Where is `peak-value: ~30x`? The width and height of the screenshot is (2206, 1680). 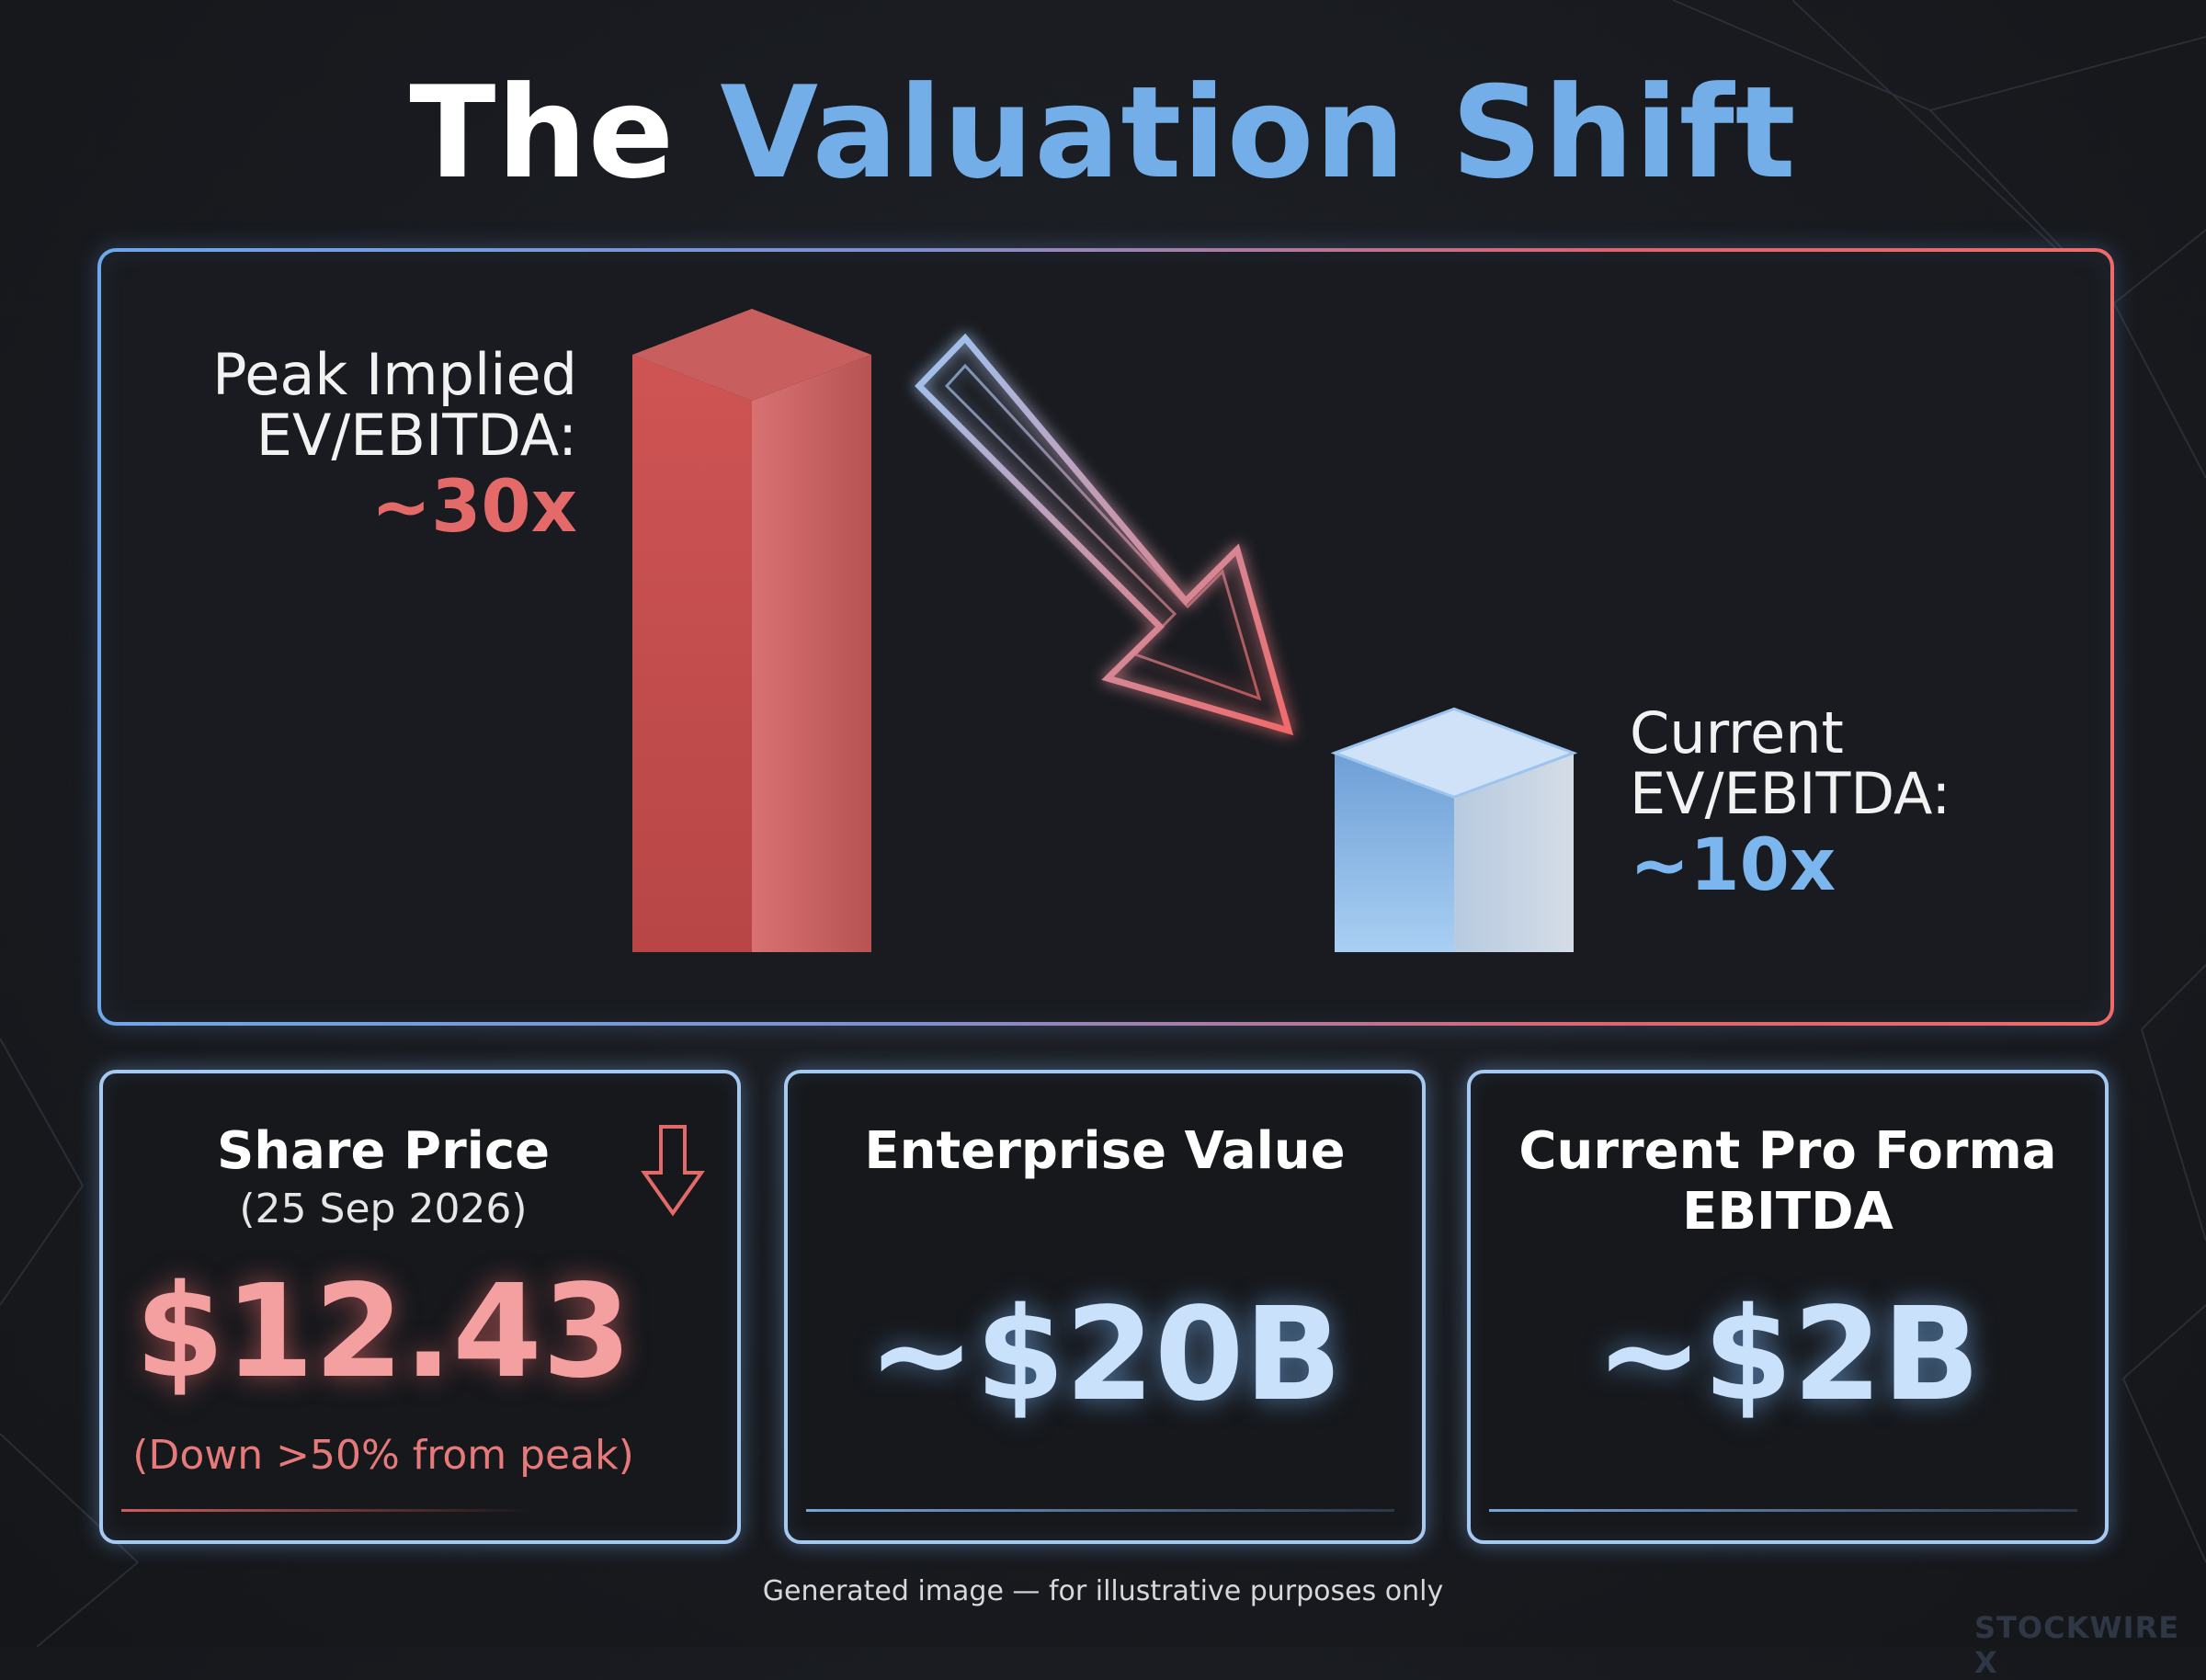
peak-value: ~30x is located at coordinates (474, 507).